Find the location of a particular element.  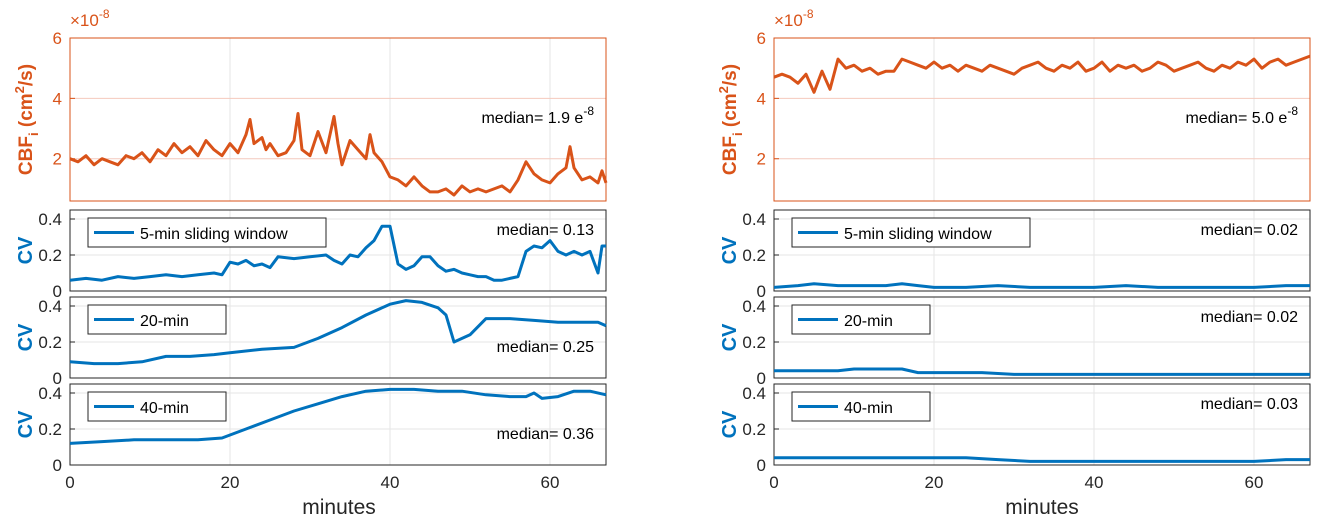

y-label-units-end: /s) is located at coordinates (26, 75).